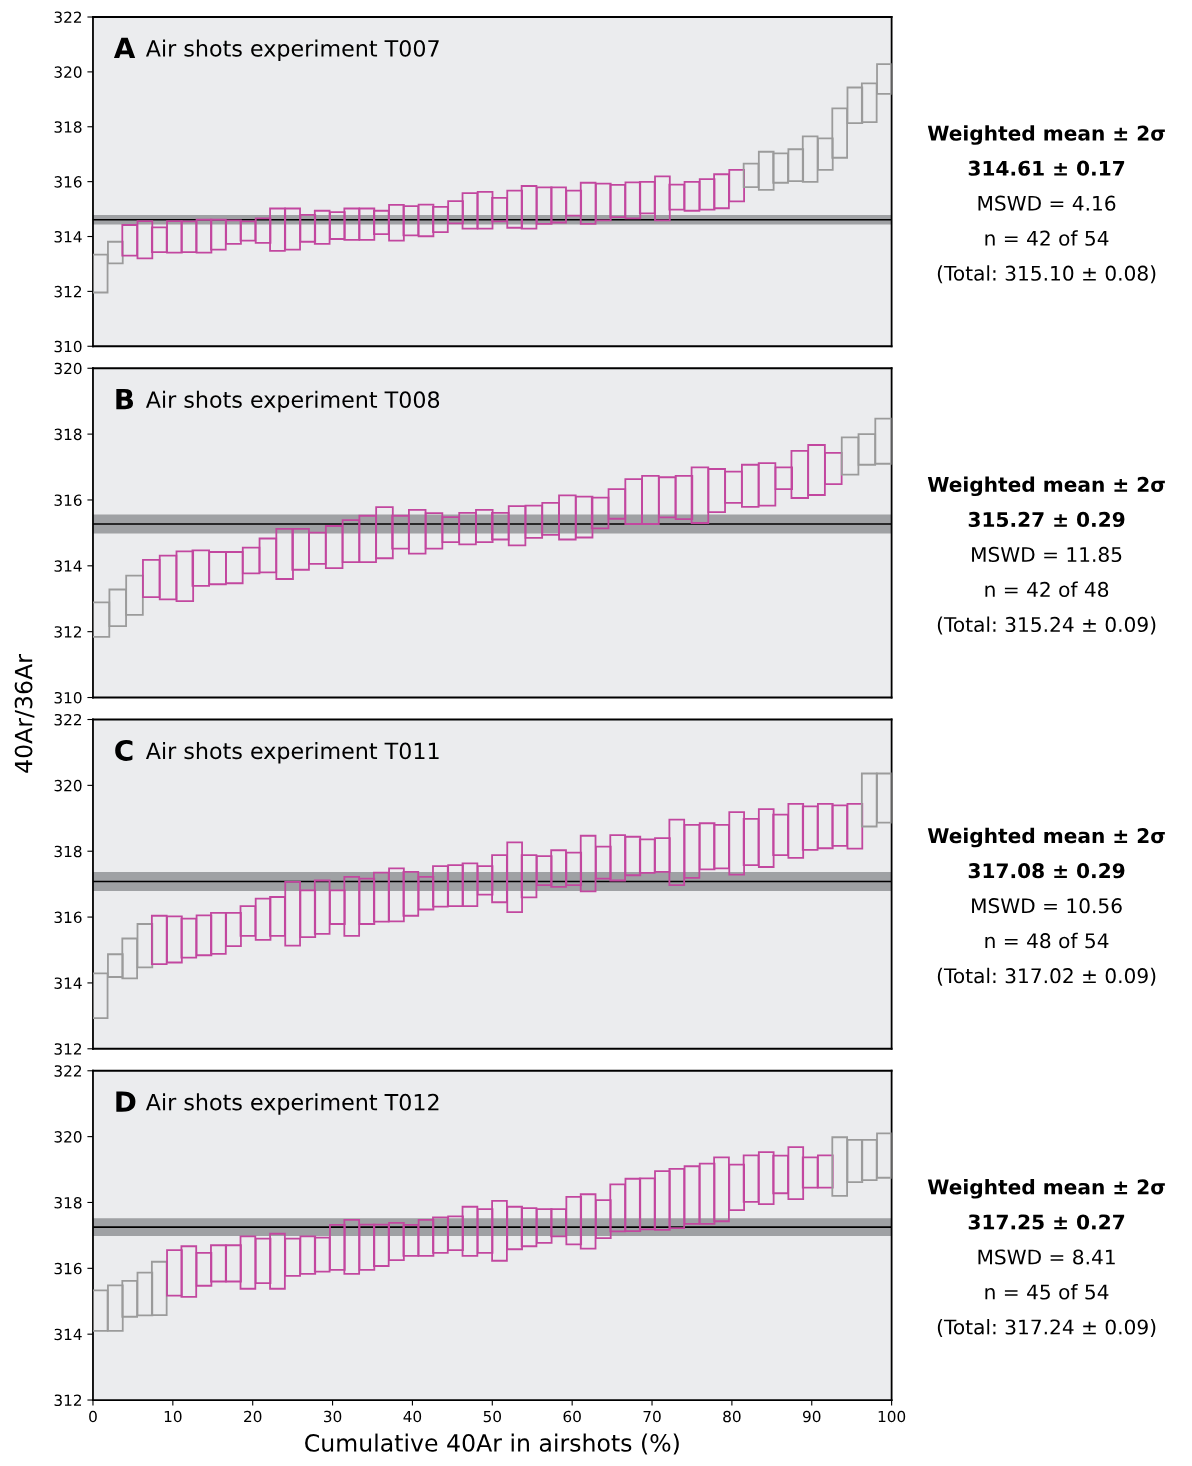 This screenshot has width=1192, height=1466. I want to click on text: n = 45 of 54, so click(1047, 1292).